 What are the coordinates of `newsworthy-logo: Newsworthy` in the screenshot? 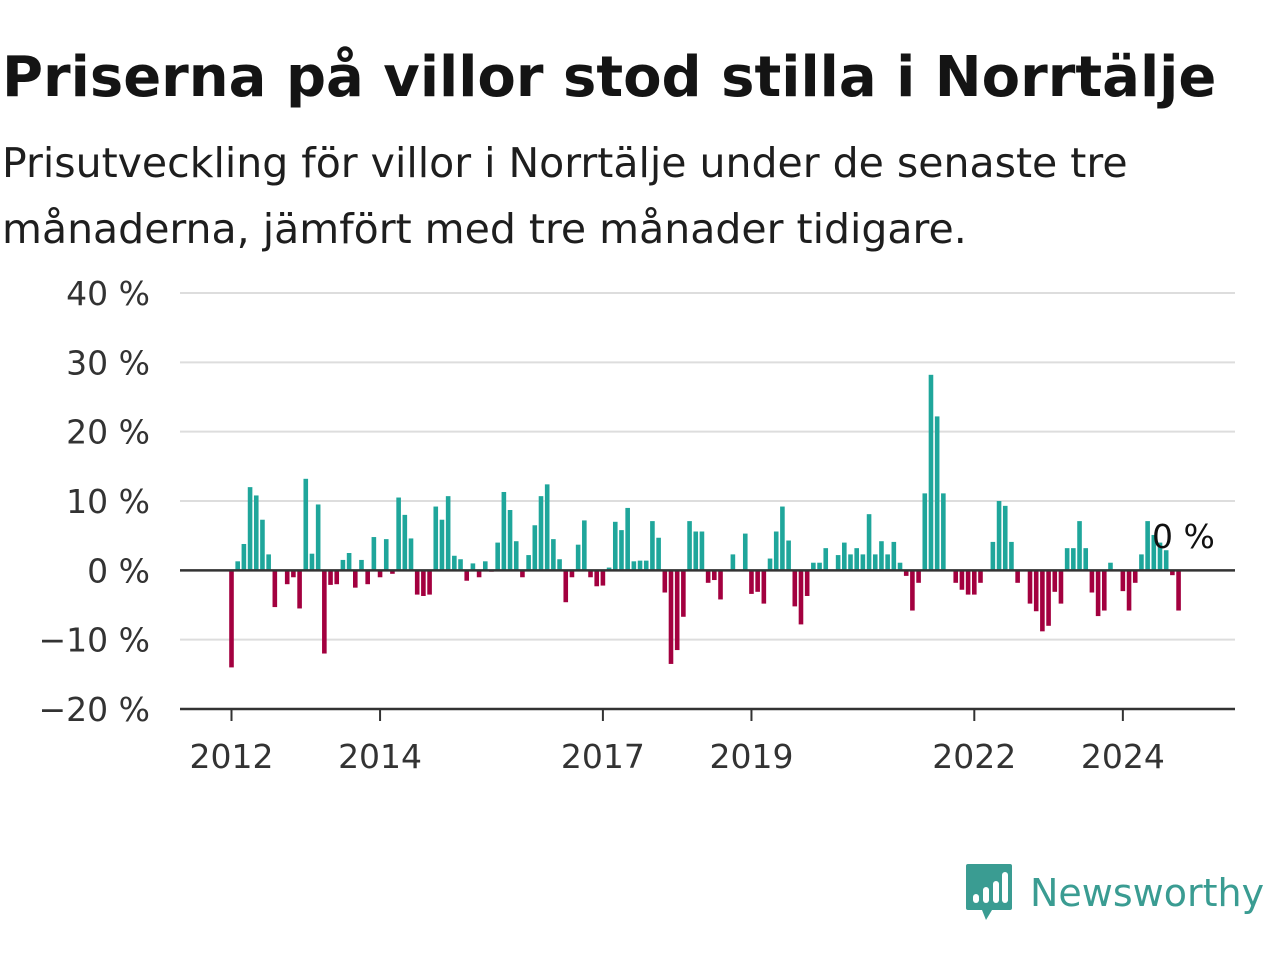 It's located at (1114, 893).